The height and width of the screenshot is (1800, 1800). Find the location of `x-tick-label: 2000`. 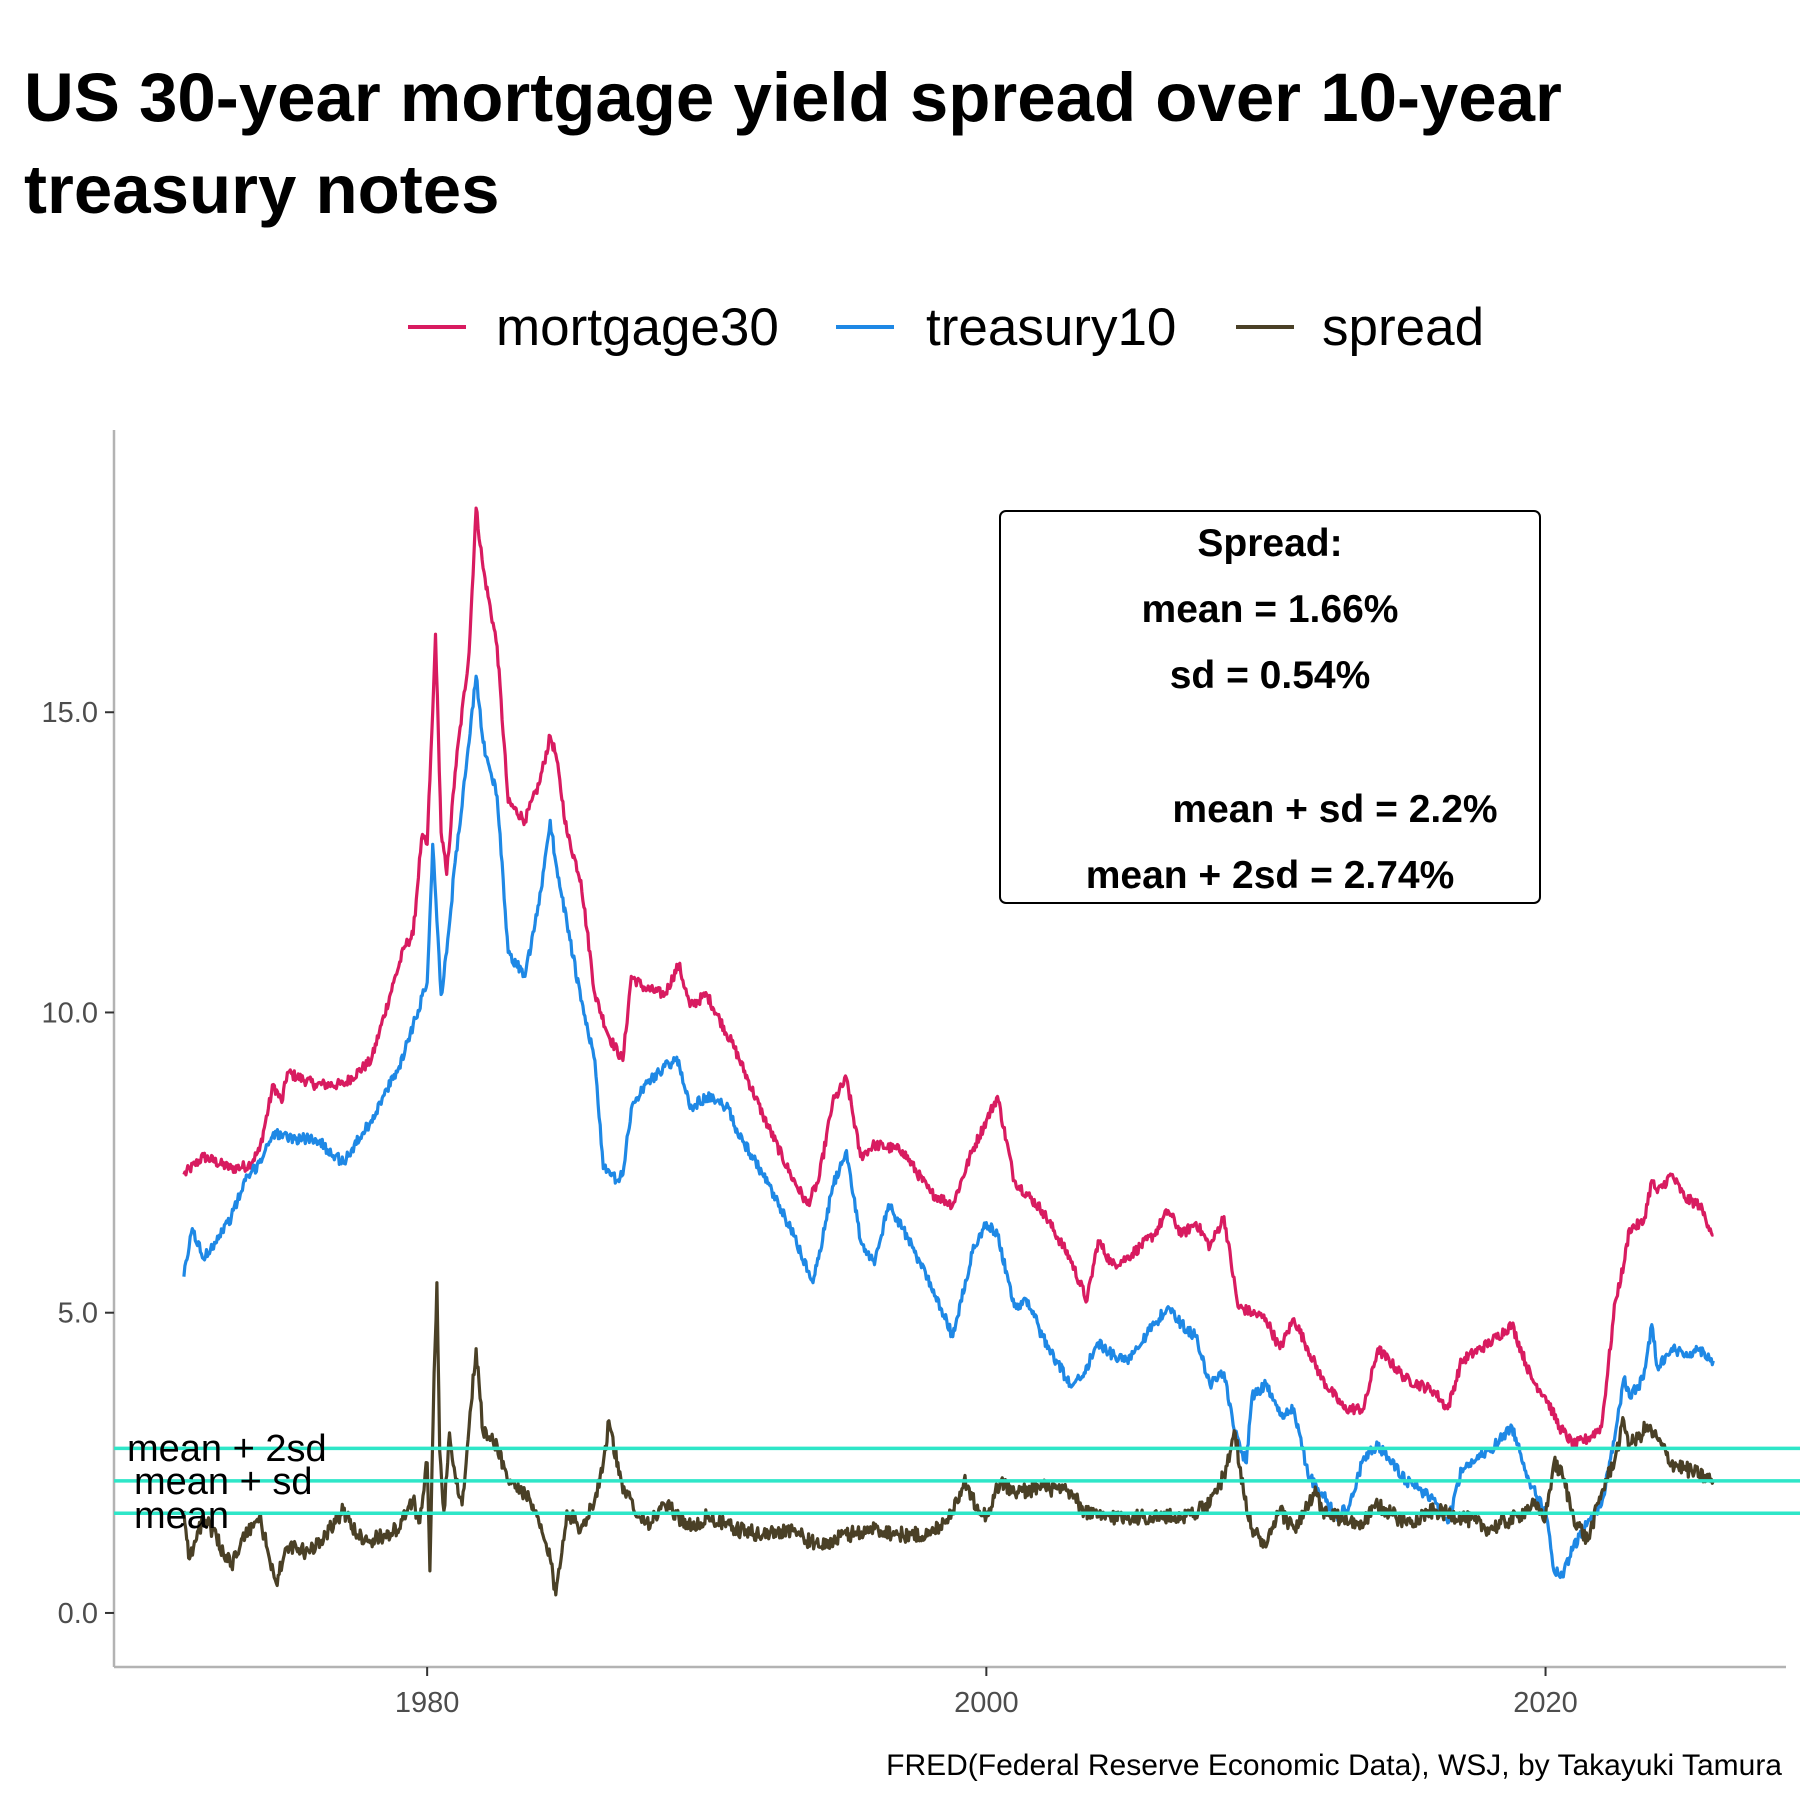

x-tick-label: 2000 is located at coordinates (986, 1703).